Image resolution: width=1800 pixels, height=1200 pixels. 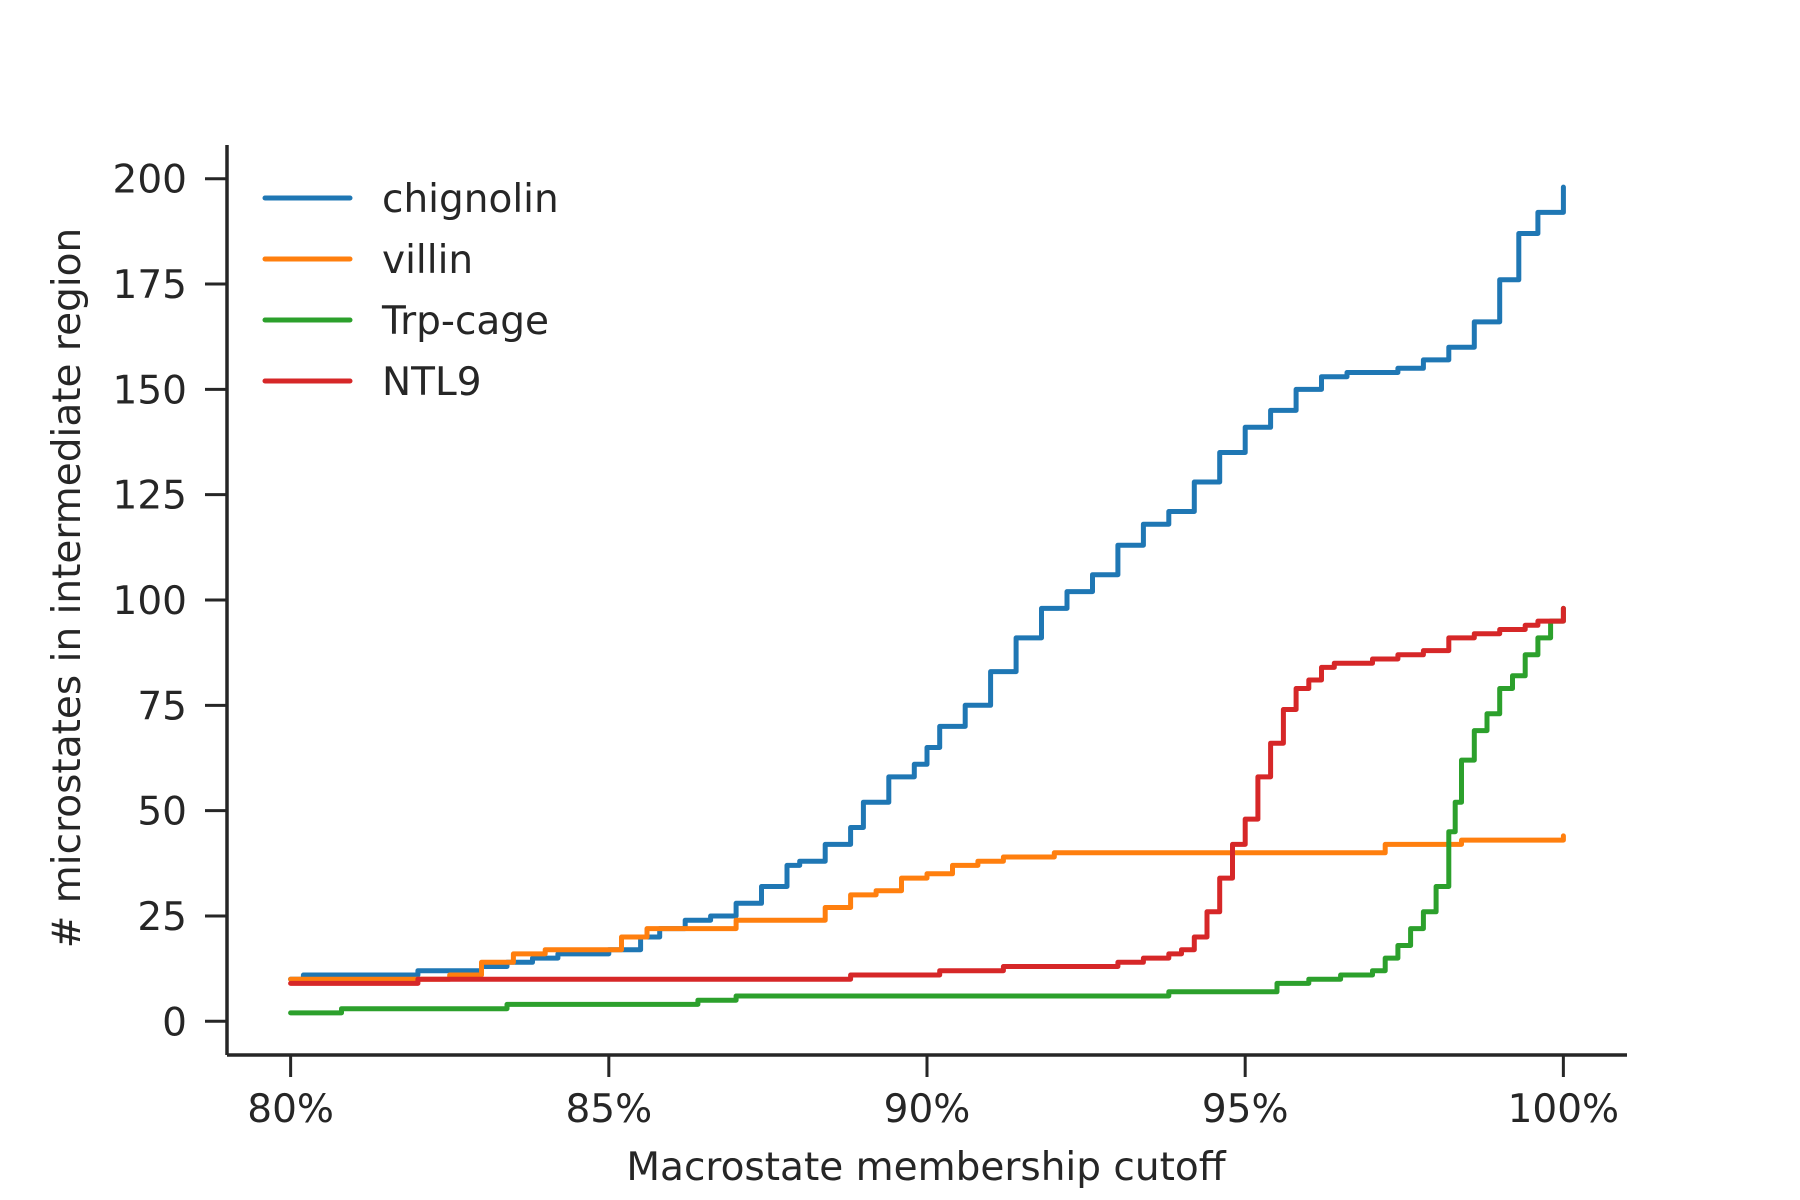 What do you see at coordinates (67, 588) in the screenshot?
I see `y-axis-title: # microstates in intermediate region` at bounding box center [67, 588].